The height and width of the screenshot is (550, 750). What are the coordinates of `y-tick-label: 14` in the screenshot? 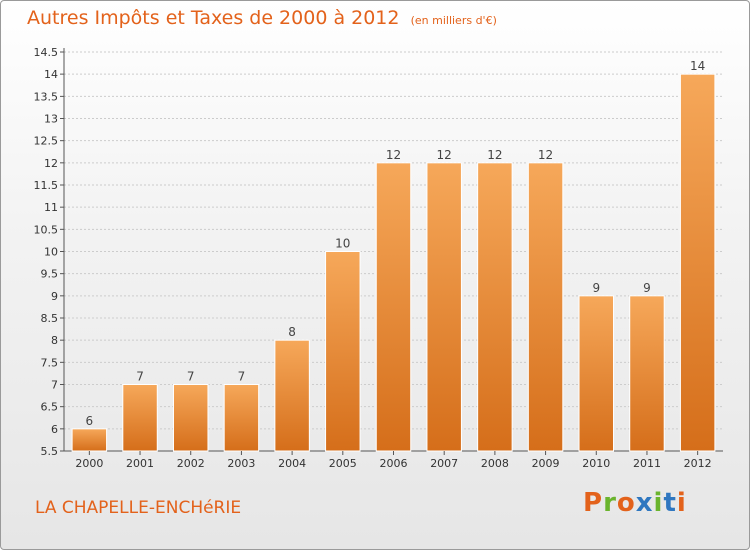 It's located at (51, 74).